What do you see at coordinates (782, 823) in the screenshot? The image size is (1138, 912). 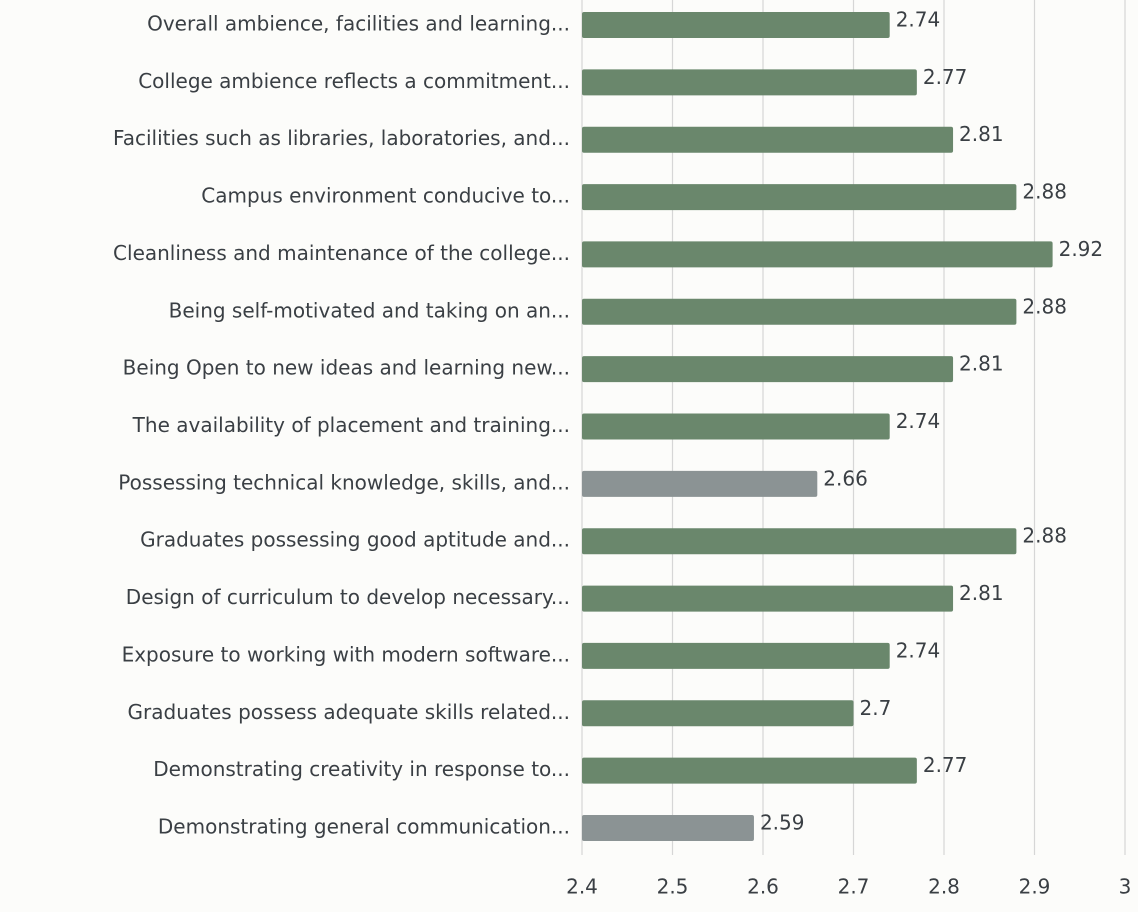 I see `value-label: 2.59` at bounding box center [782, 823].